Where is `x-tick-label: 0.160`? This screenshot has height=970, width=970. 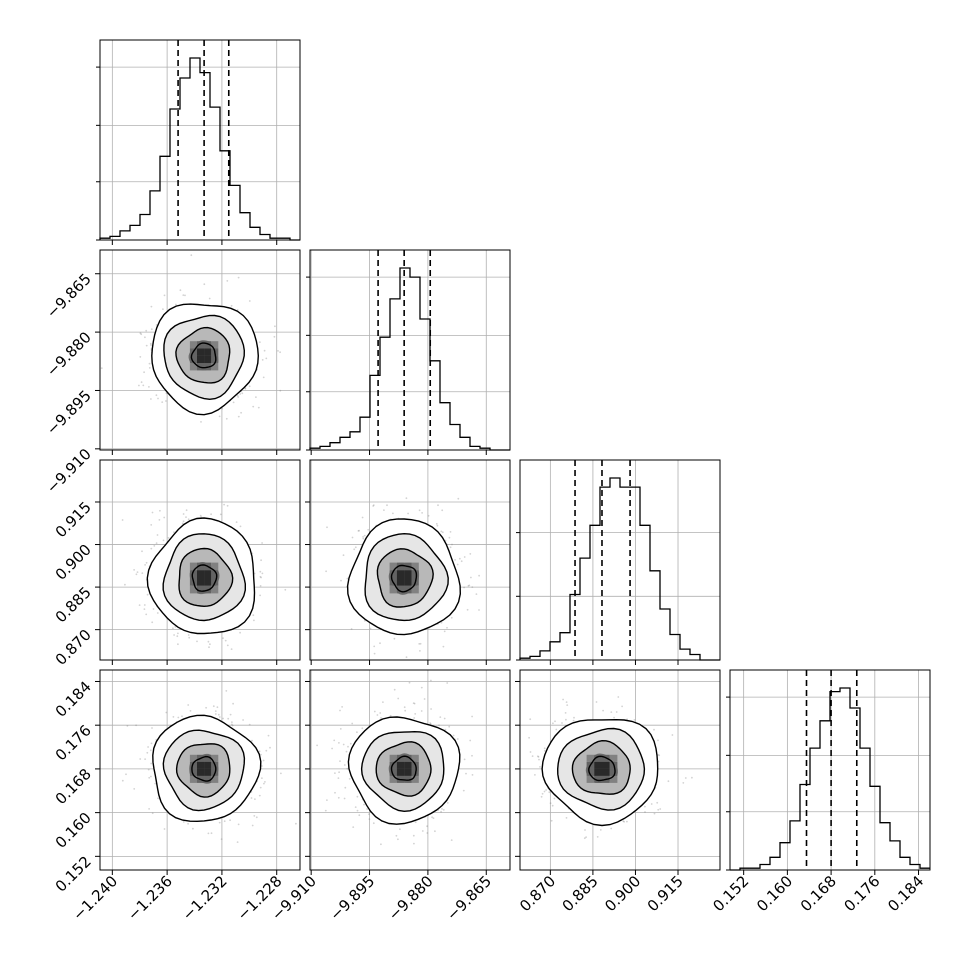 x-tick-label: 0.160 is located at coordinates (774, 893).